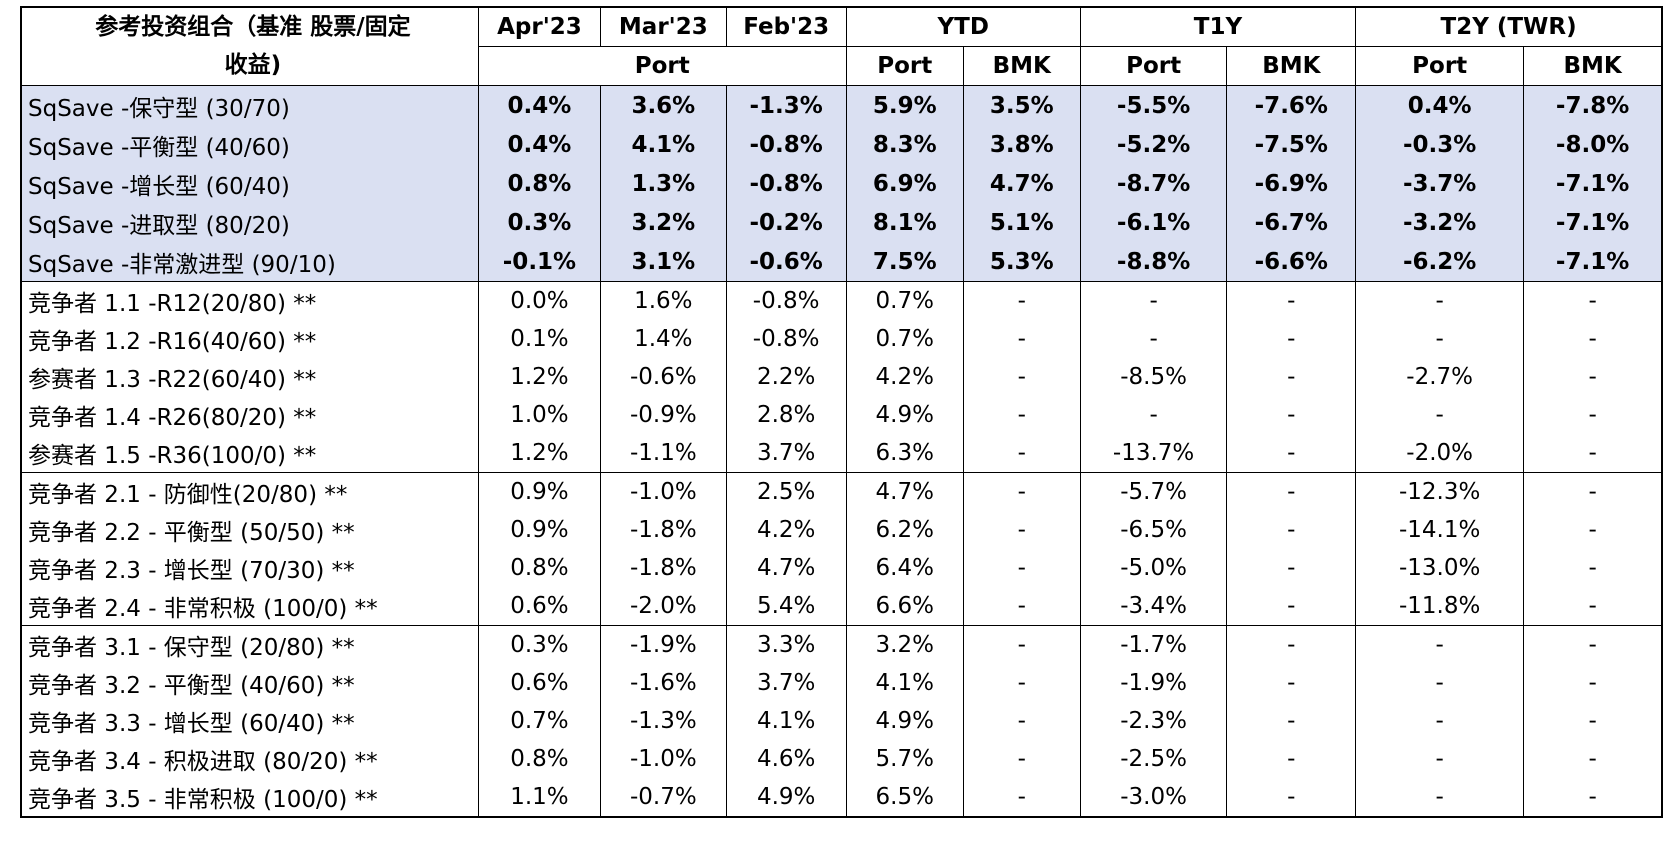 This screenshot has height=855, width=1666. Describe the element at coordinates (663, 797) in the screenshot. I see `cell-mar: -0.7%` at that location.